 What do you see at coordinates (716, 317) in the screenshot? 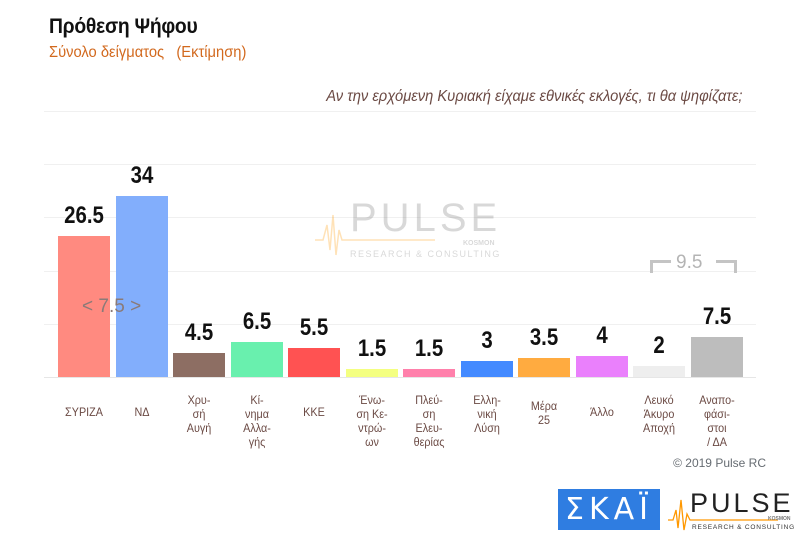
I see `bar-value-label: 7.5` at bounding box center [716, 317].